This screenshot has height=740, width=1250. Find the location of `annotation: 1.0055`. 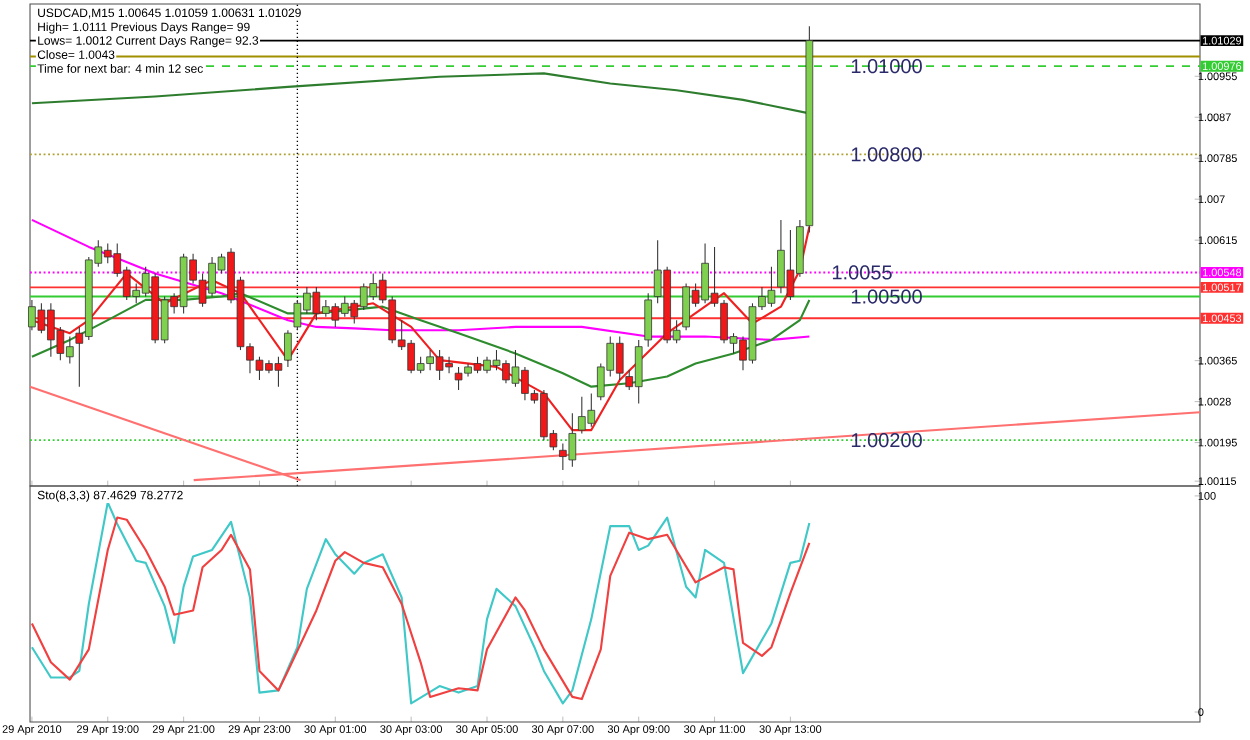

annotation: 1.0055 is located at coordinates (862, 272).